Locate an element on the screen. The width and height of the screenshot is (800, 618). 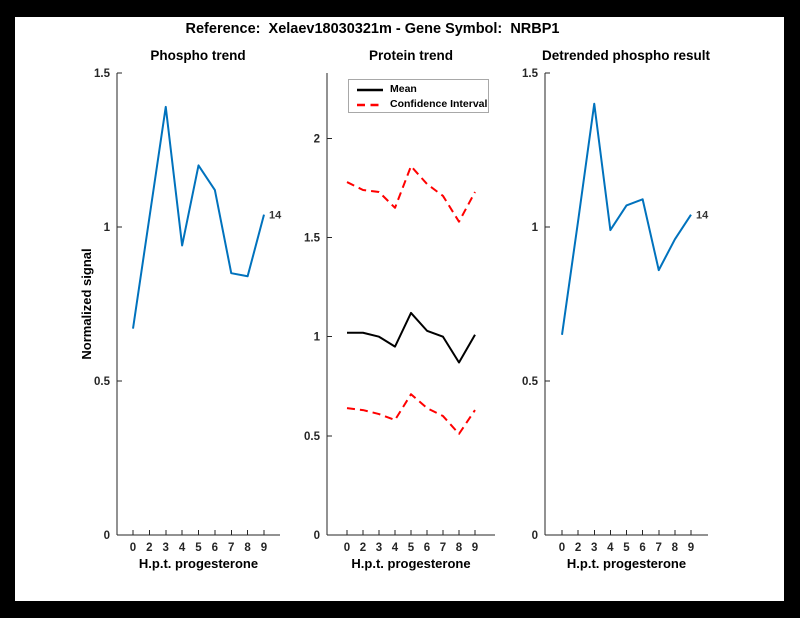
y-axis-label: Normalized signal is located at coordinates (86, 304).